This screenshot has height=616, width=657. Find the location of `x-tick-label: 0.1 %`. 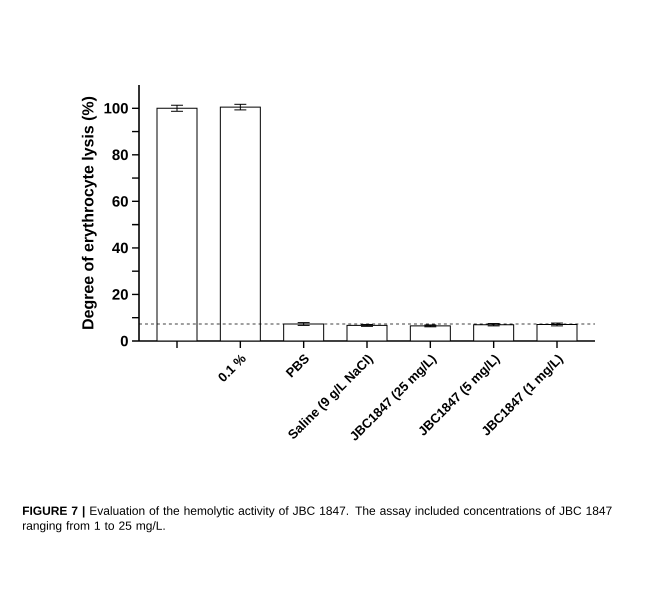

x-tick-label: 0.1 % is located at coordinates (232, 368).